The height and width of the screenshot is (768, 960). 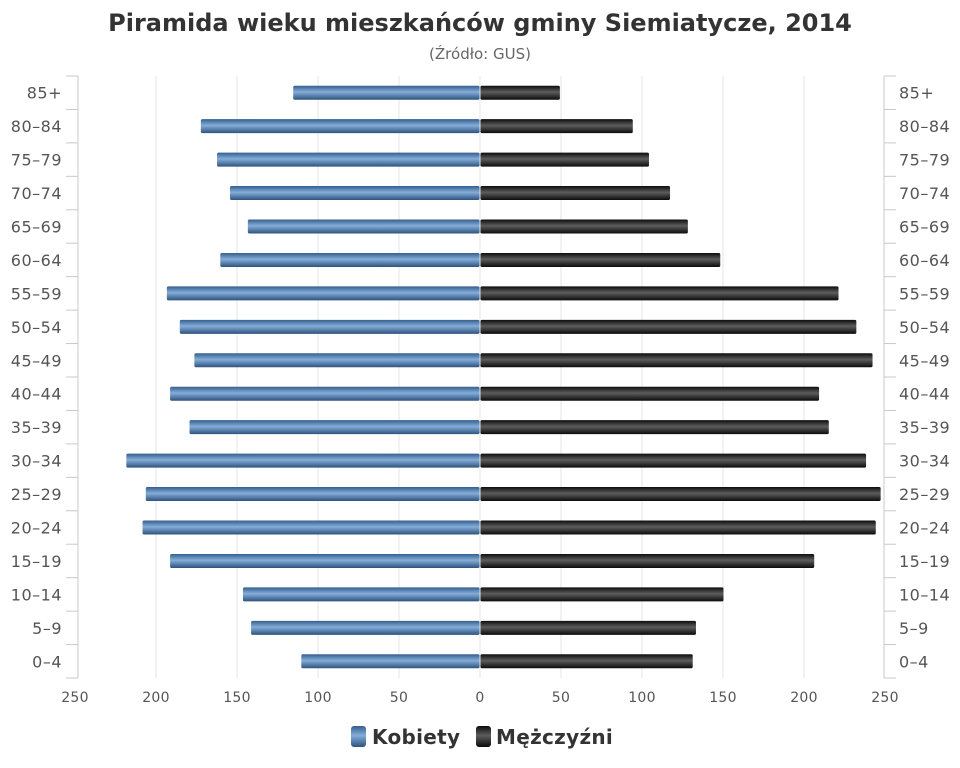 What do you see at coordinates (358, 736) in the screenshot?
I see `legend-swatch-kobiety` at bounding box center [358, 736].